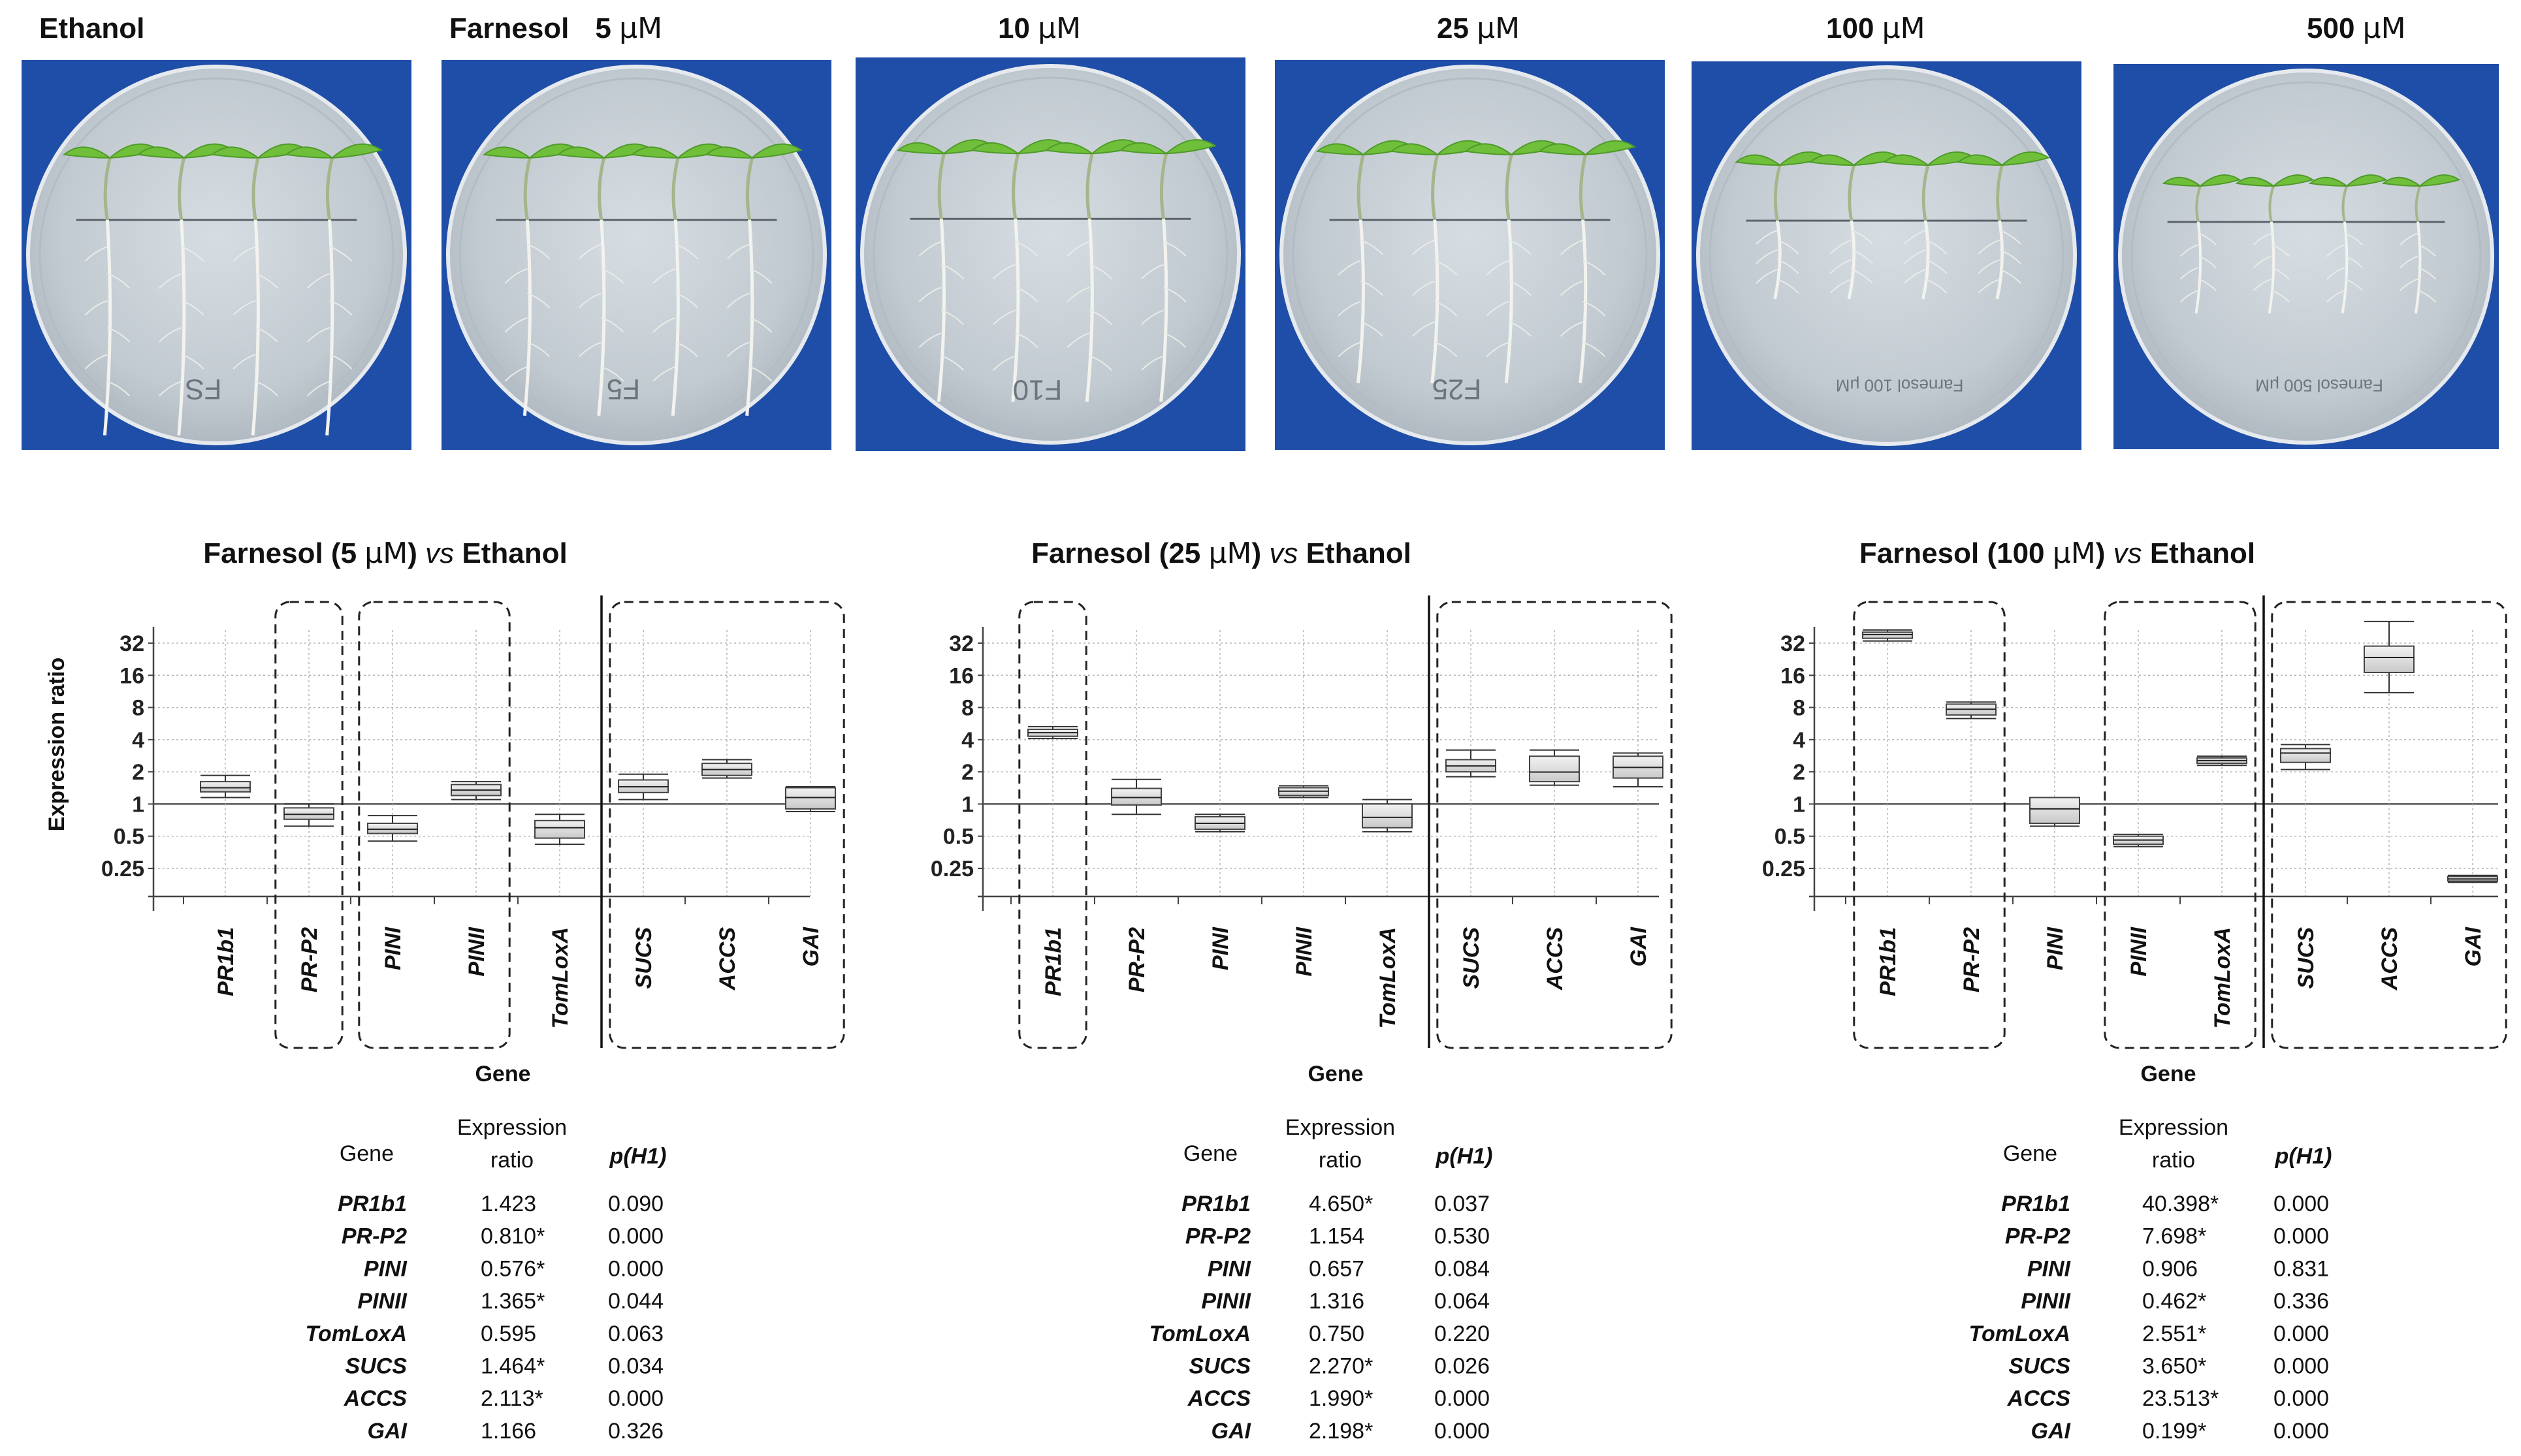 The image size is (2521, 1456). Describe the element at coordinates (283, 553) in the screenshot. I see `chart-title-pre: Farnesol (5` at that location.